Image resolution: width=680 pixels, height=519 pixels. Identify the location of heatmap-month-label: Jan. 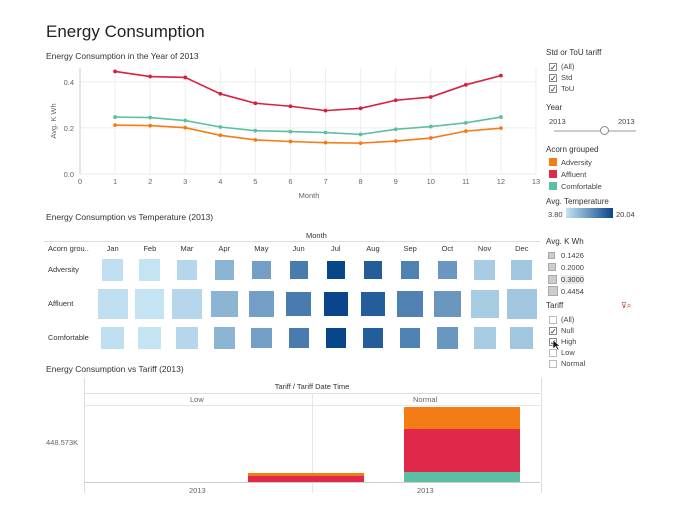
(112, 248).